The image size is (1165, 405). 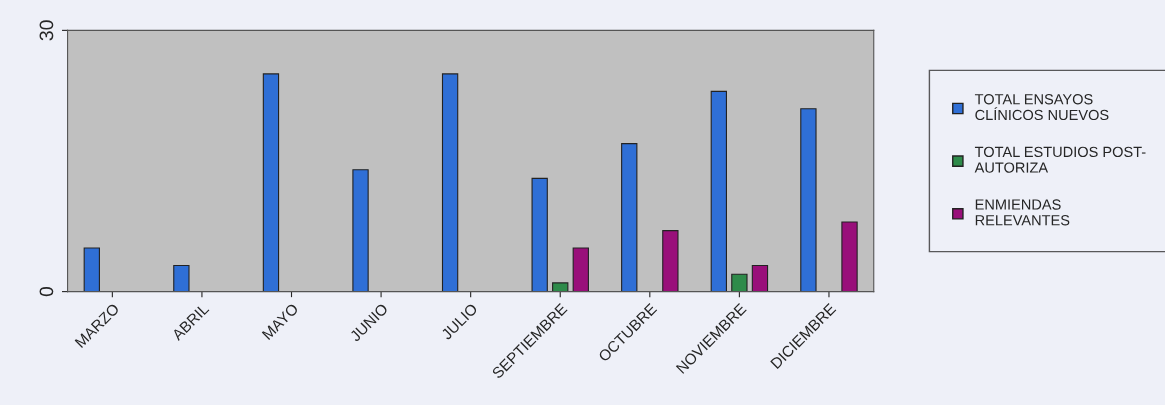 I want to click on legend-label: ENMIENDAS RELEVANTES, so click(x=1022, y=212).